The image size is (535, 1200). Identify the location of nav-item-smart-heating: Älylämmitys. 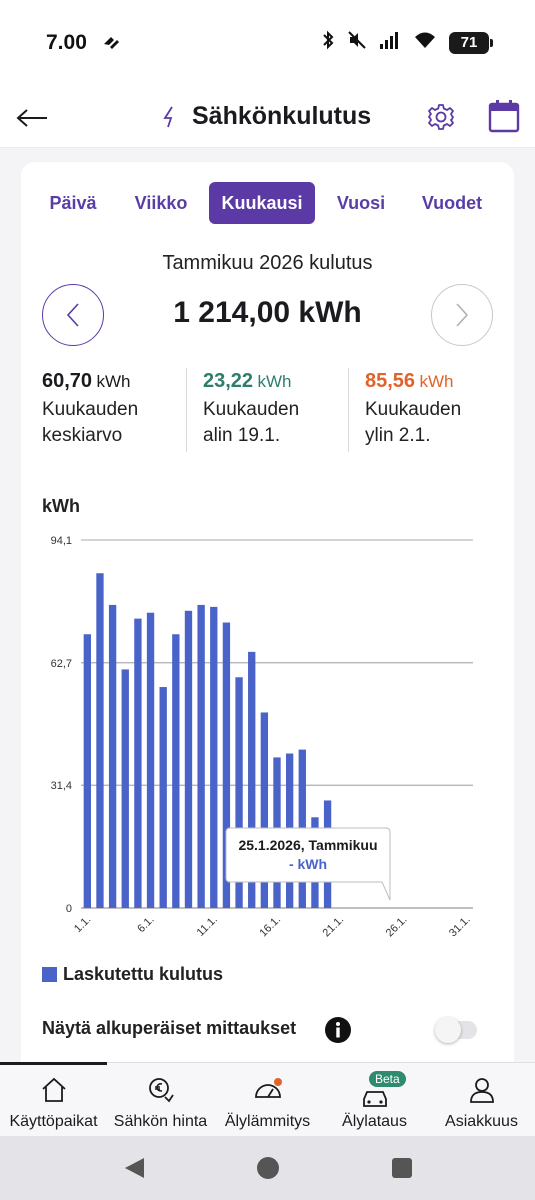
(267, 1100).